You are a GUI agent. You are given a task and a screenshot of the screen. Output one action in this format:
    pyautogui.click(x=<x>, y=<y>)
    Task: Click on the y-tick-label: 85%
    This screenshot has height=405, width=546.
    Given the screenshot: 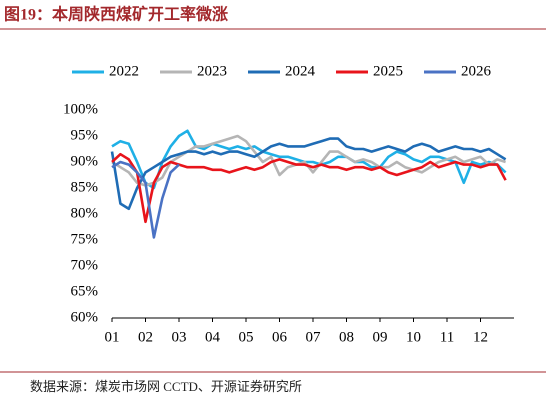 What is the action you would take?
    pyautogui.click(x=85, y=187)
    